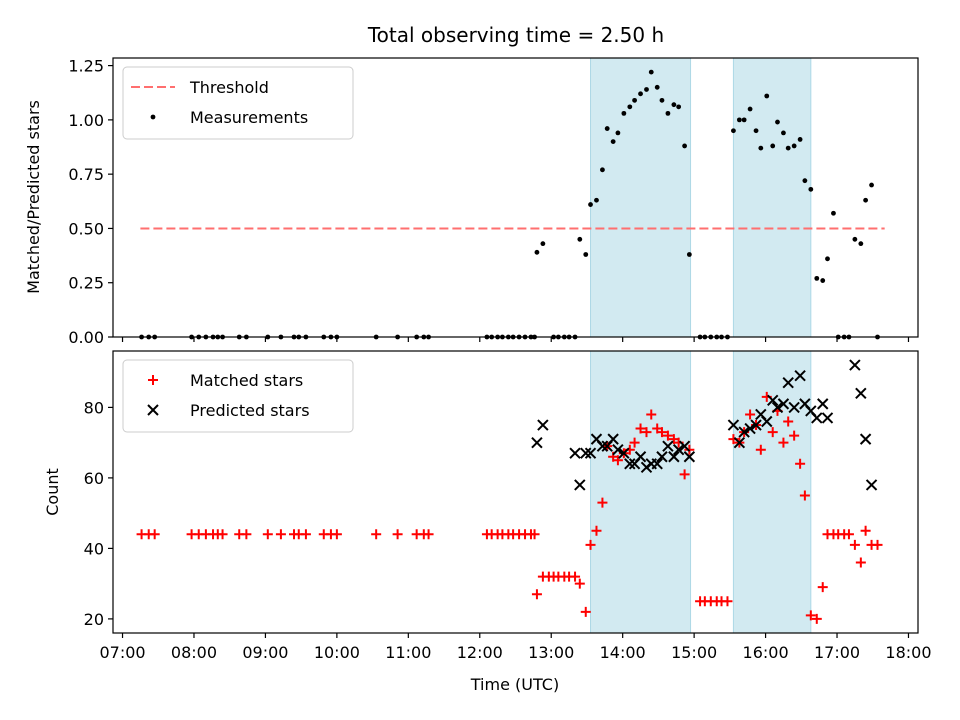 This screenshot has width=960, height=720. Describe the element at coordinates (86, 283) in the screenshot. I see `y-tick-label-1: 0.25` at that location.